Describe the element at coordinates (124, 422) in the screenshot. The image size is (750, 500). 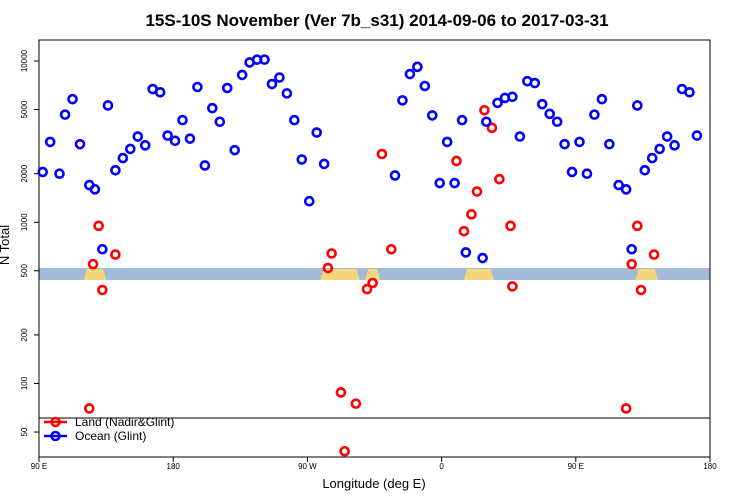
I see `legend-land-label: Land (Nadir&Glint)` at that location.